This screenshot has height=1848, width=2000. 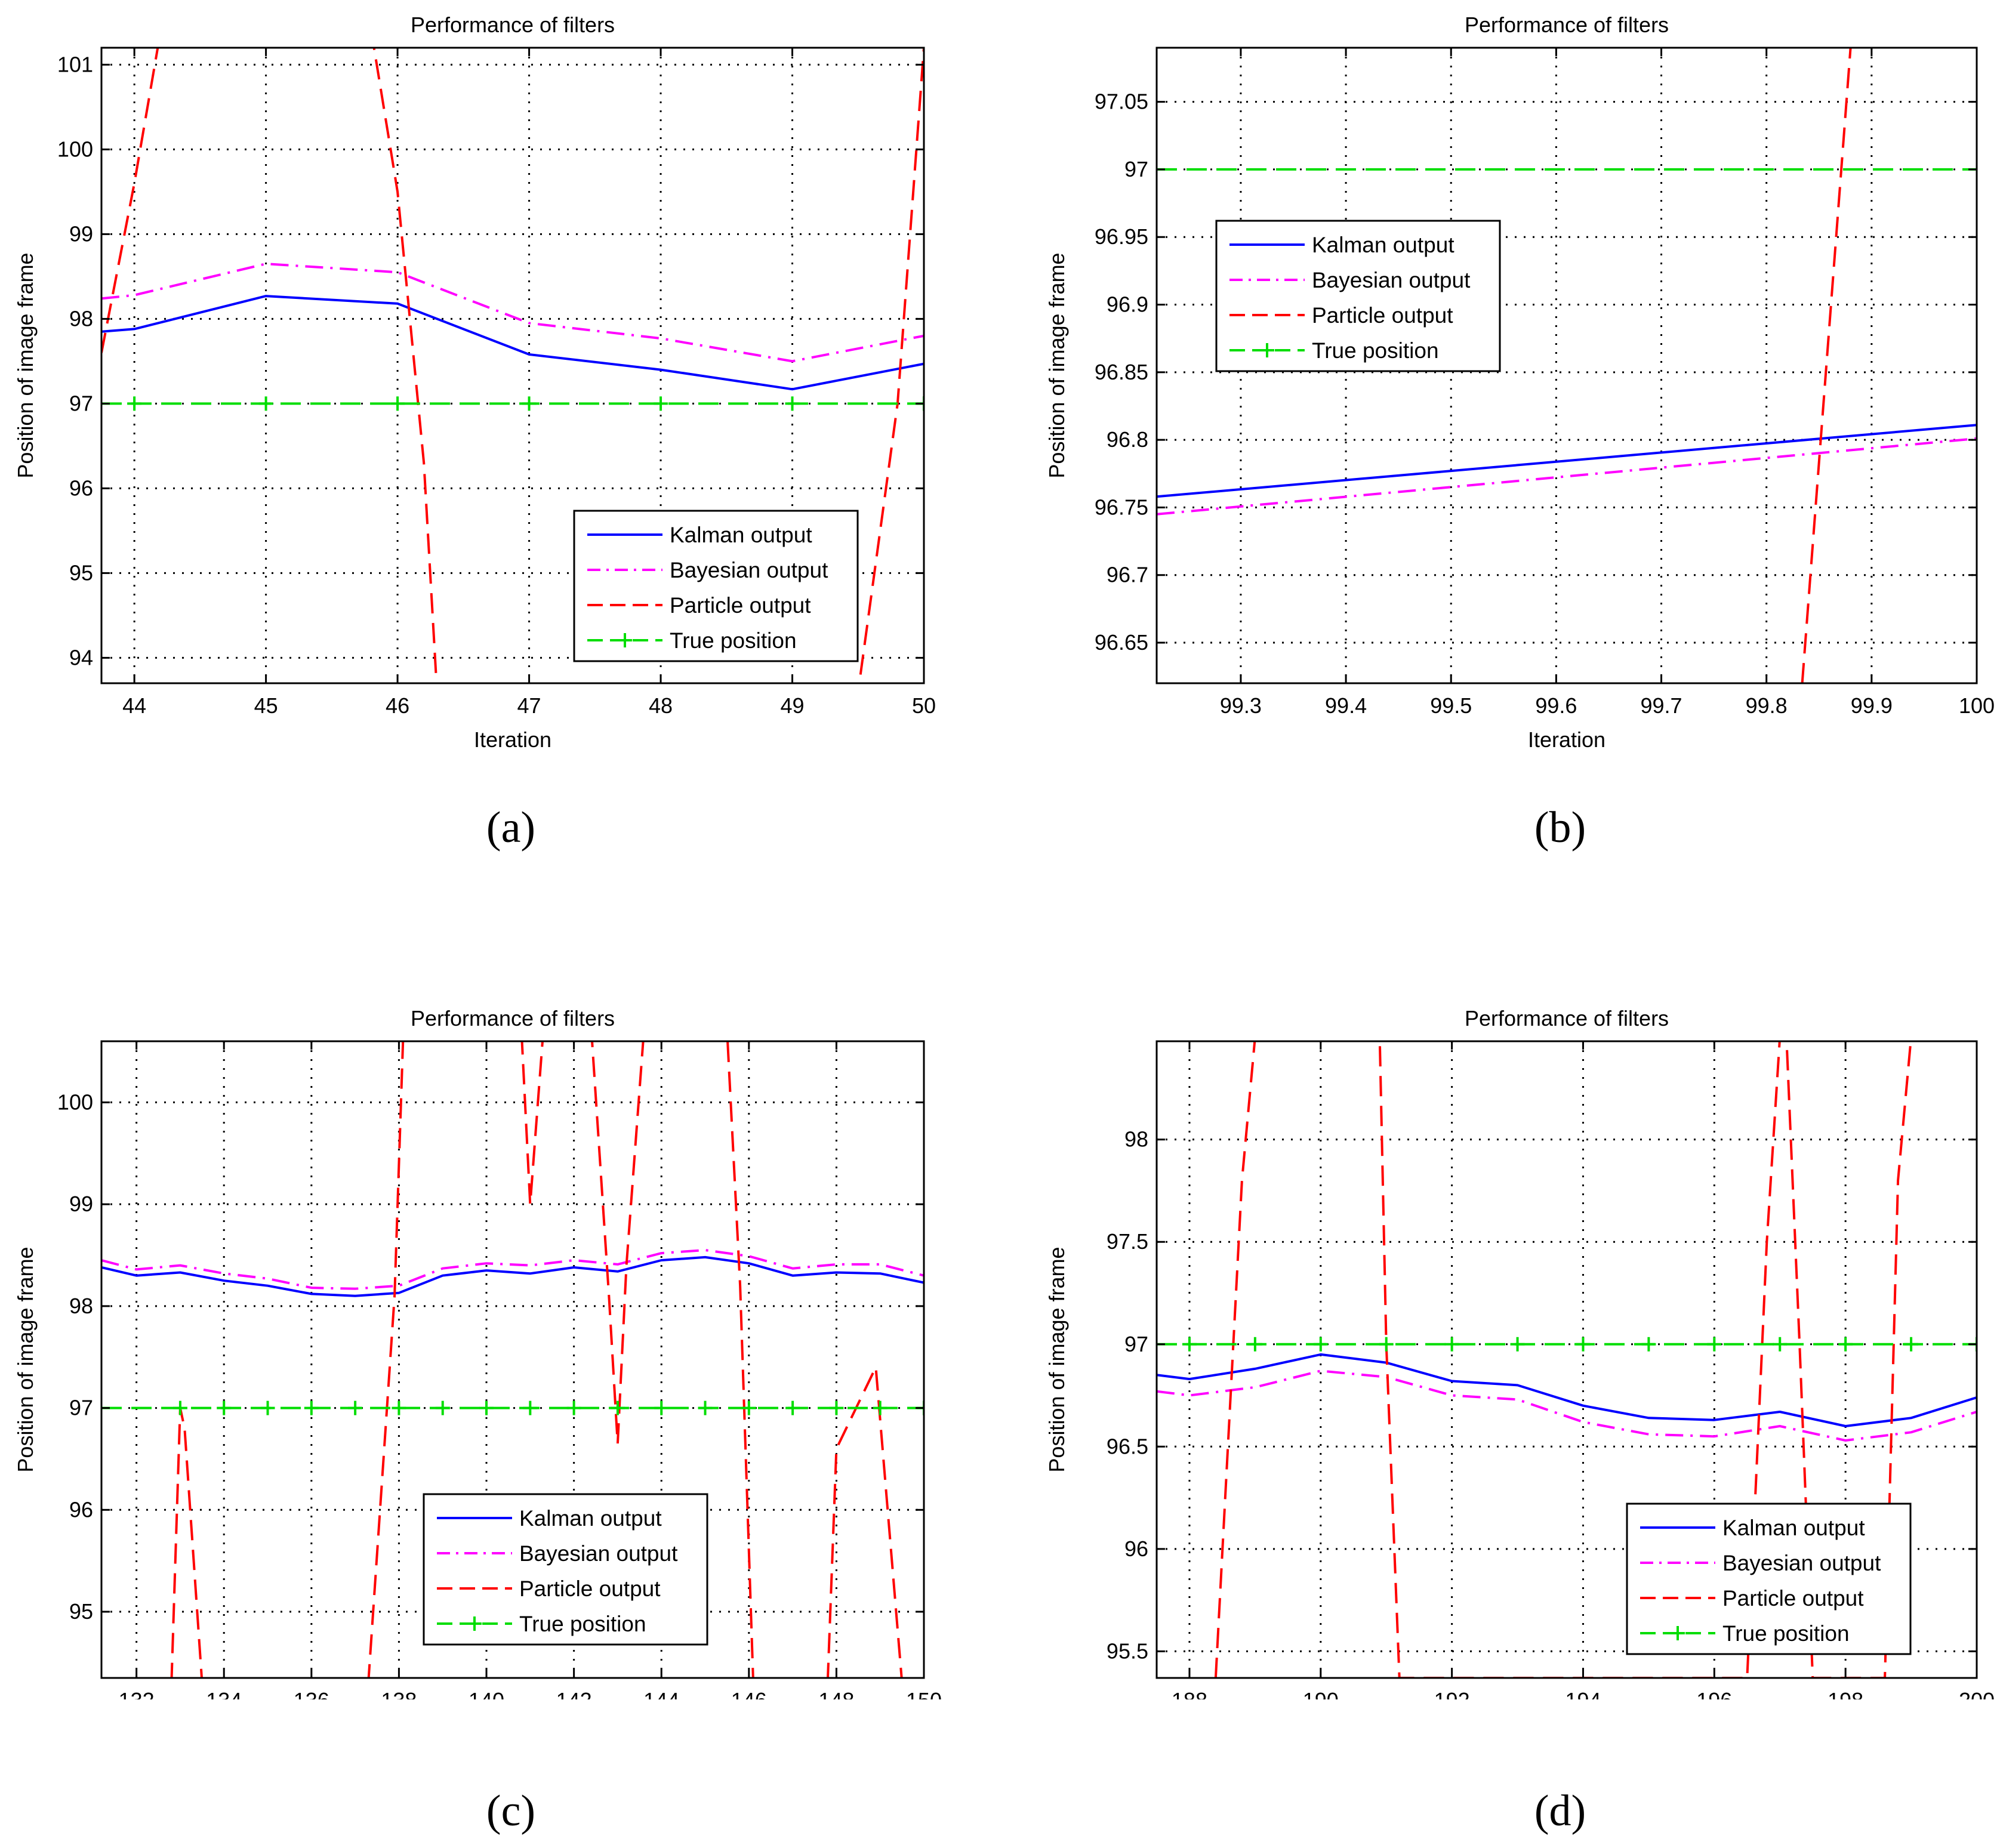 What do you see at coordinates (1127, 440) in the screenshot?
I see `chart-1-y-tick-label: 96.8` at bounding box center [1127, 440].